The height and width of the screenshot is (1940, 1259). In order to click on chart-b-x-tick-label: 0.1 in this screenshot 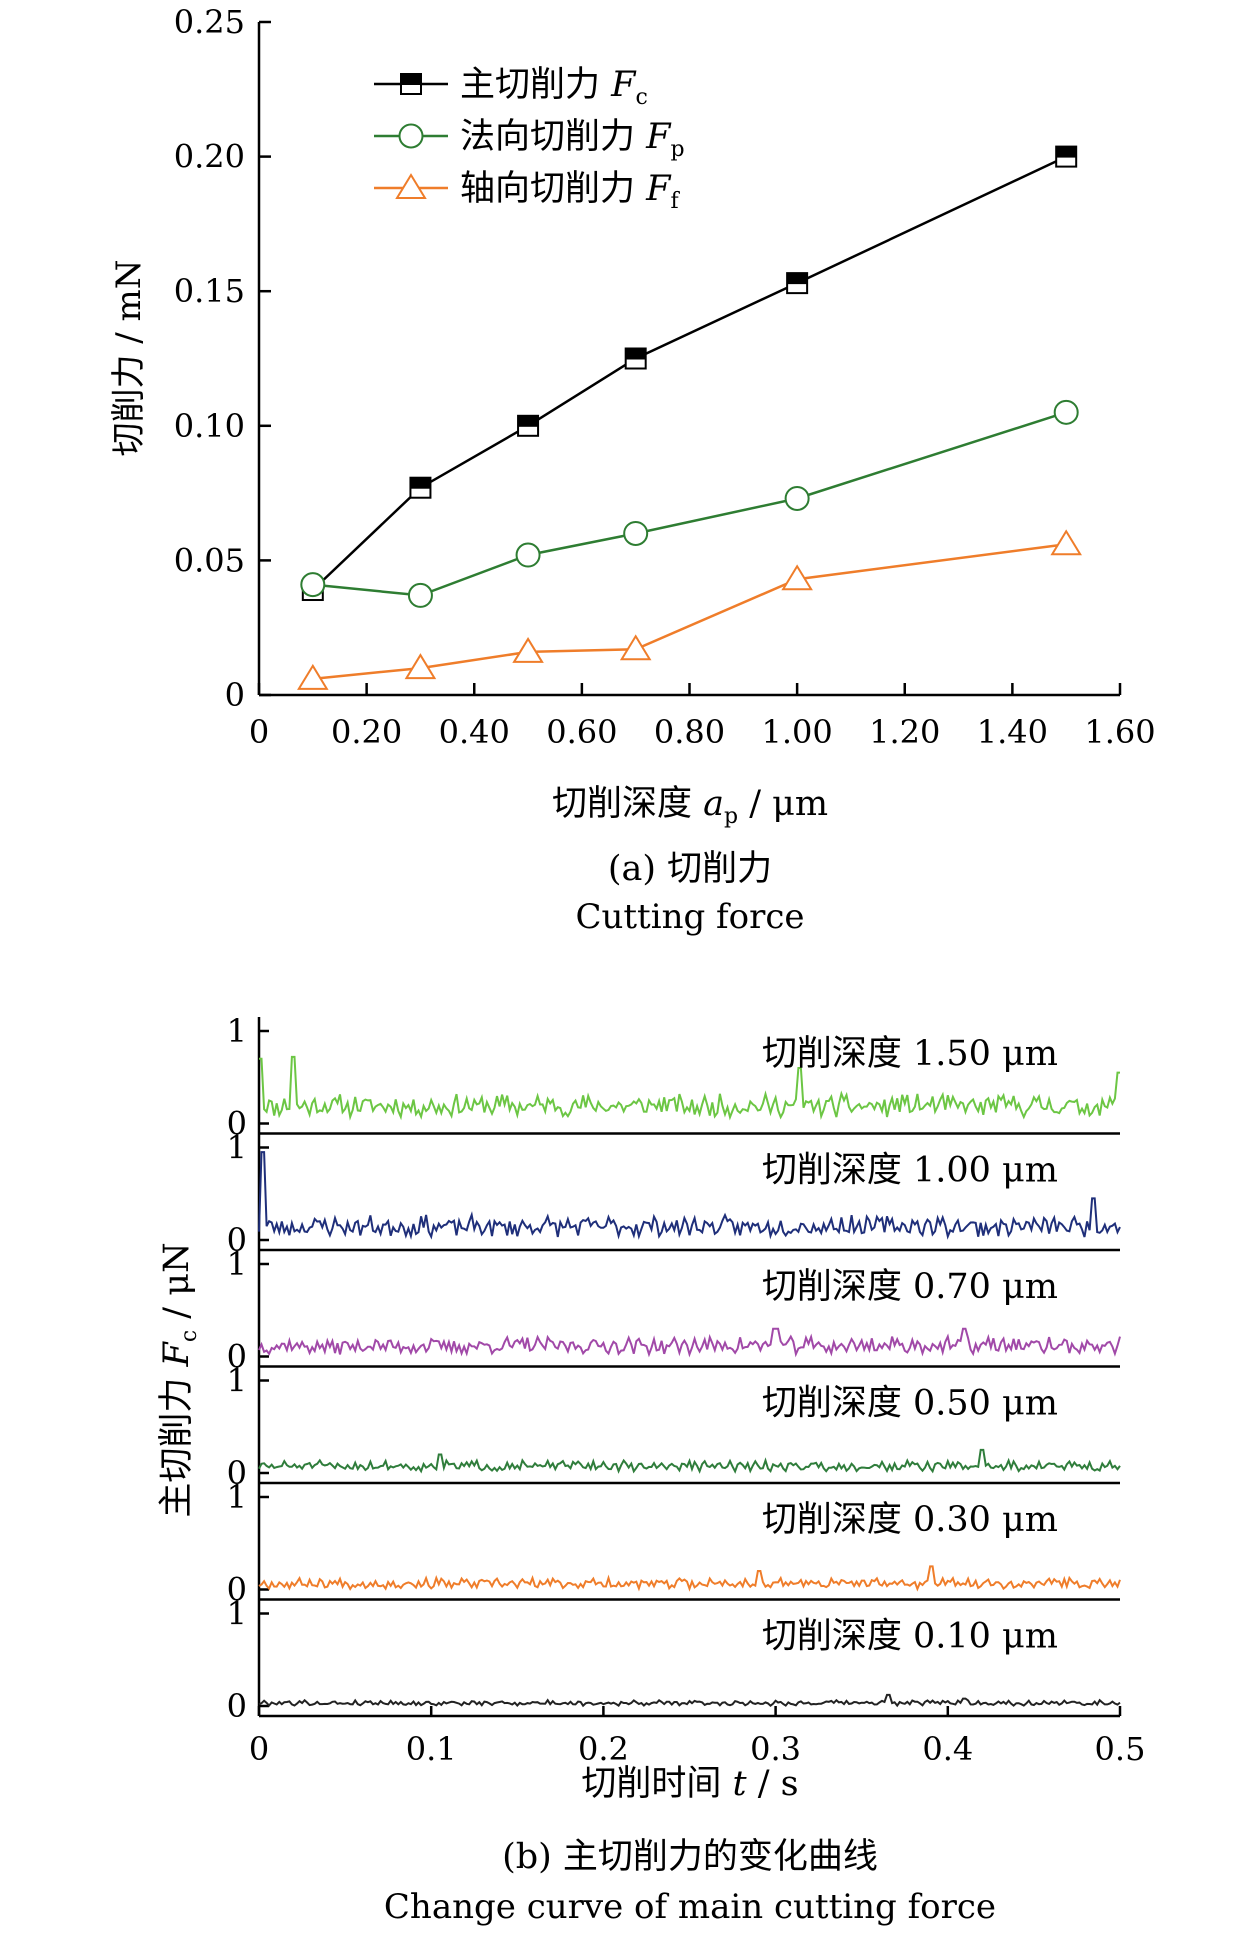, I will do `click(431, 1749)`.